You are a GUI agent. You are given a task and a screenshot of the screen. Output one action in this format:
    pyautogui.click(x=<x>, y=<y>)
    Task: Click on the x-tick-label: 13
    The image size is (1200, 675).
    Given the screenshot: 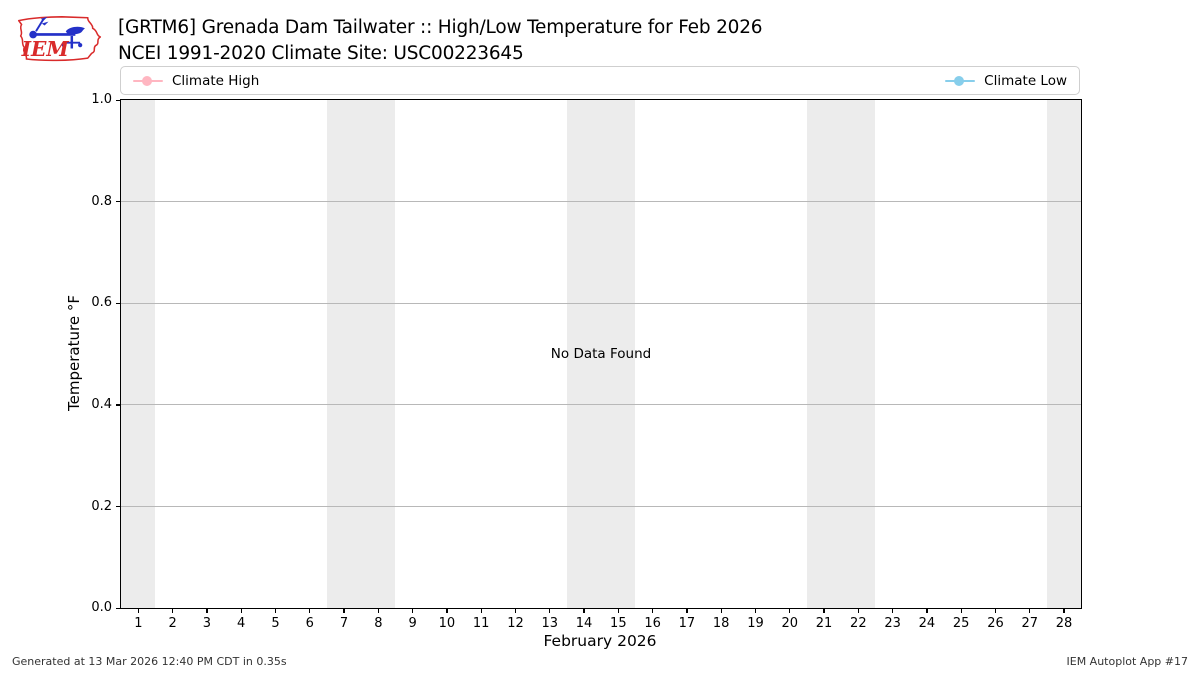 What is the action you would take?
    pyautogui.click(x=550, y=623)
    